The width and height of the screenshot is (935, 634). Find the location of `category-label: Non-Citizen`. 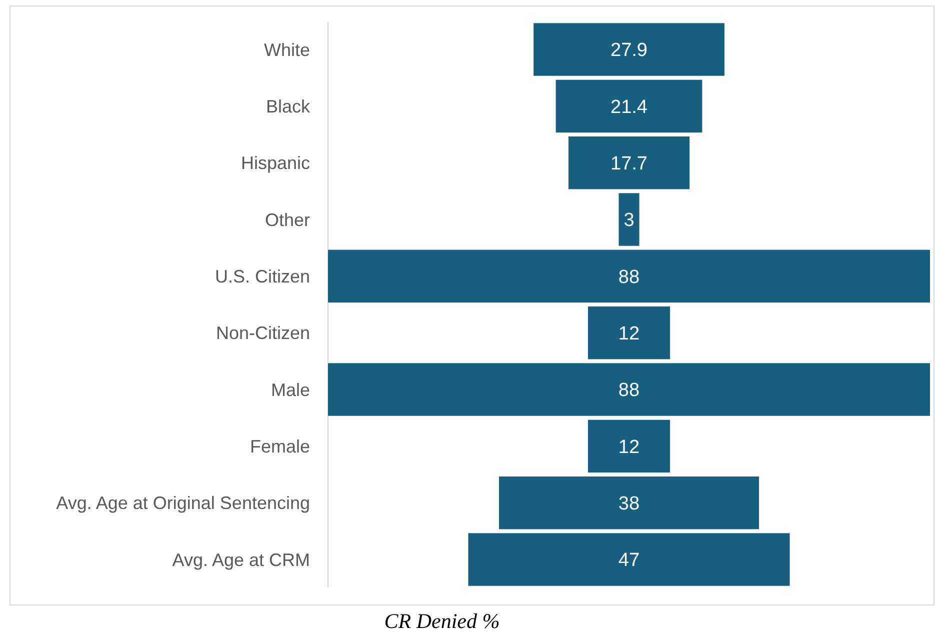

category-label: Non-Citizen is located at coordinates (263, 333).